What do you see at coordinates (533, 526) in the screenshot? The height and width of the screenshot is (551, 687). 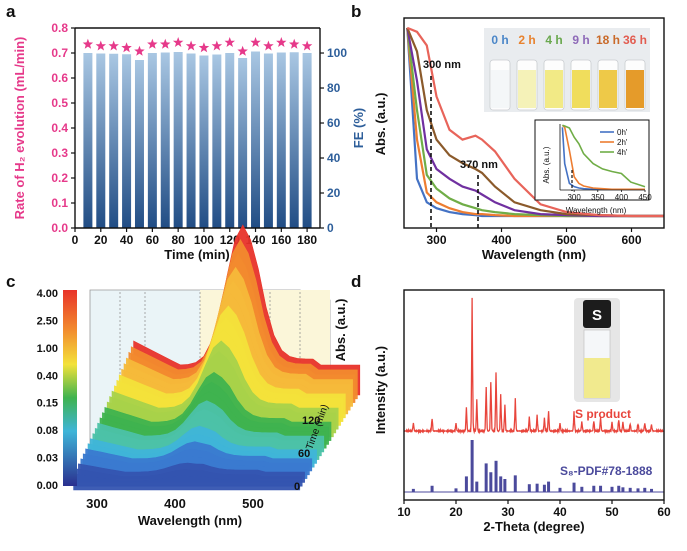 I see `d-xlabel: 2-Theta (degree)` at bounding box center [533, 526].